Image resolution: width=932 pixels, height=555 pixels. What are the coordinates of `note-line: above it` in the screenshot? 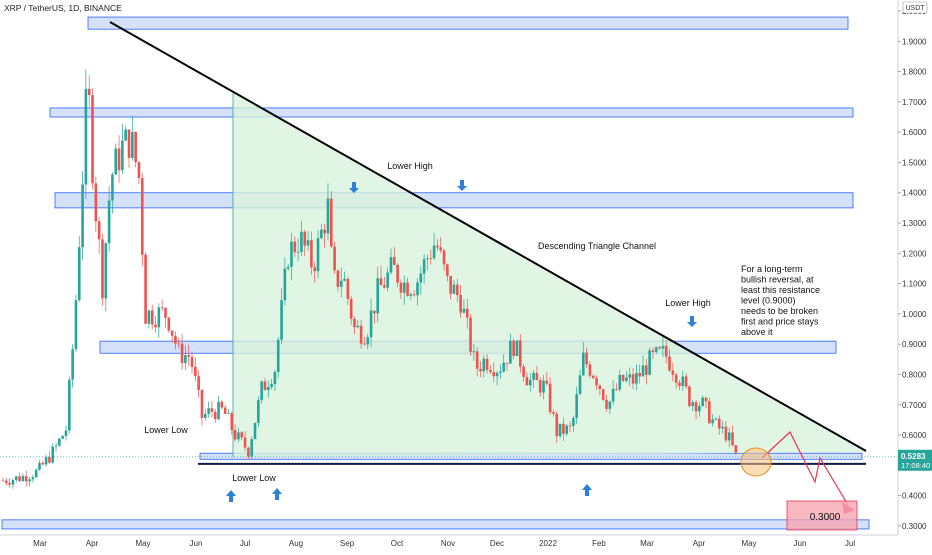 It's located at (757, 332).